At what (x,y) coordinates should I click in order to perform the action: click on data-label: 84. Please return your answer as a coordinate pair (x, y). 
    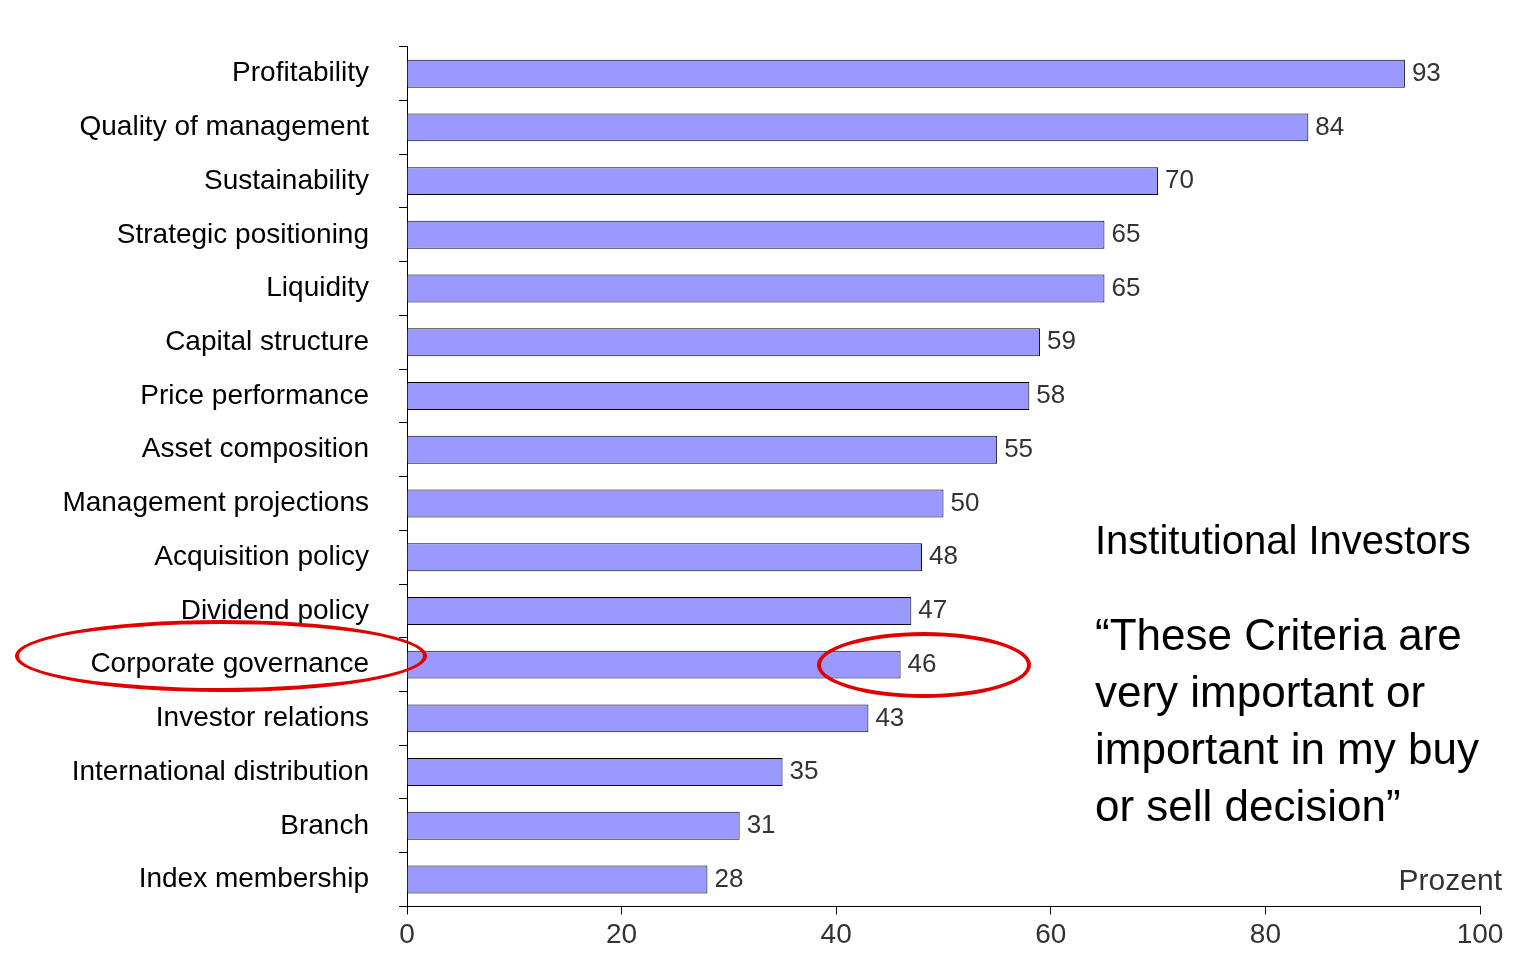
    Looking at the image, I should click on (1330, 125).